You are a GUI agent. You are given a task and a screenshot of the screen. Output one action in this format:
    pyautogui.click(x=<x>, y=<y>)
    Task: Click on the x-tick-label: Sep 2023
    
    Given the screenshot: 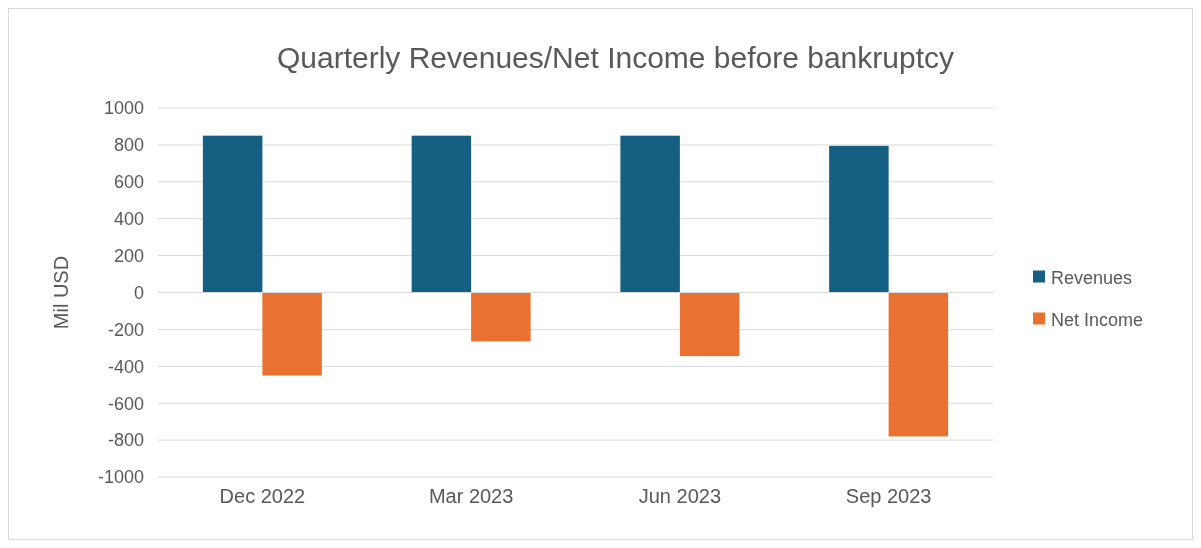 What is the action you would take?
    pyautogui.click(x=888, y=496)
    